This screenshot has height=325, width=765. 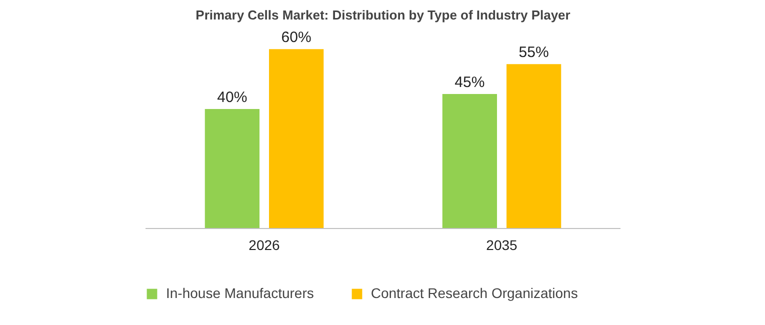 What do you see at coordinates (533, 53) in the screenshot?
I see `data-label: 55%` at bounding box center [533, 53].